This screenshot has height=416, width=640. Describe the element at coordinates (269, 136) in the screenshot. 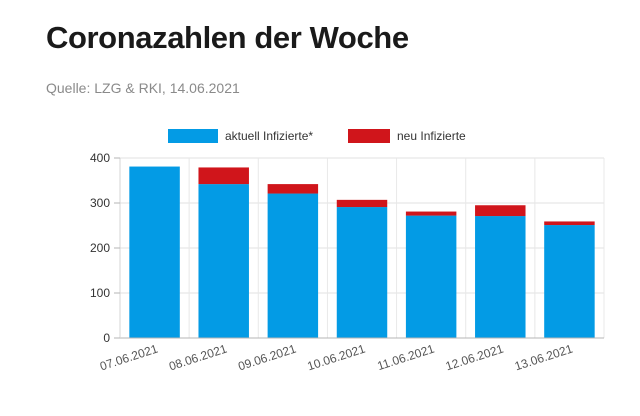

I see `legend-label-aktuell: aktuell Infizierte*` at that location.